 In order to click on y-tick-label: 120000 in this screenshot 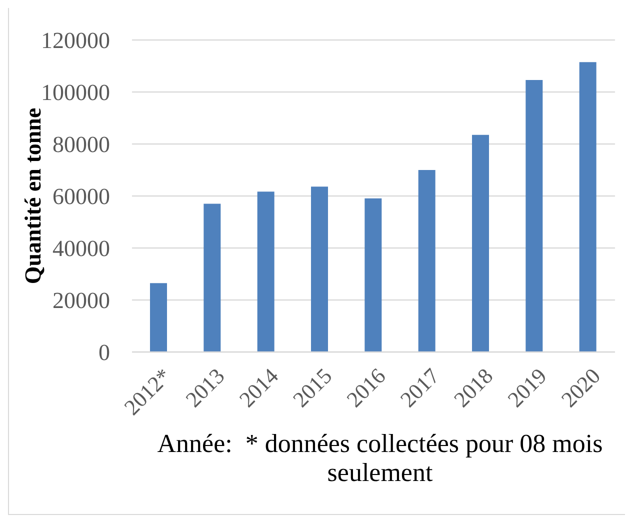, I will do `click(75, 41)`.